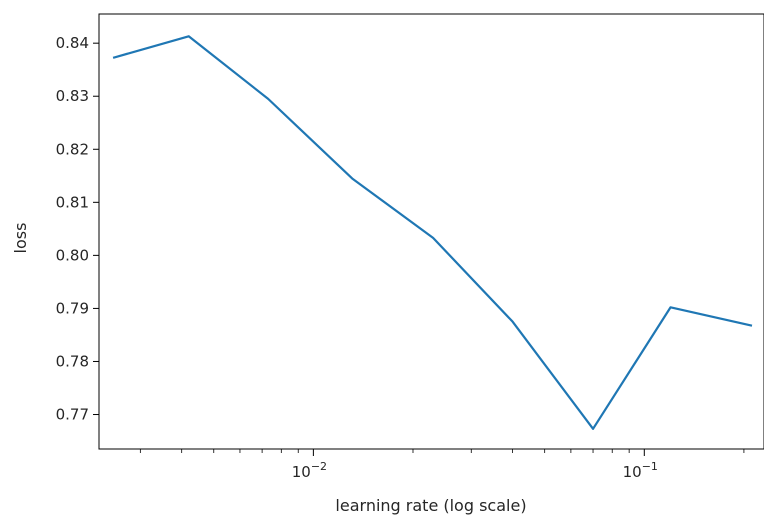 This screenshot has width=764, height=517. Describe the element at coordinates (72, 308) in the screenshot. I see `y-tick-label: 0.79` at that location.